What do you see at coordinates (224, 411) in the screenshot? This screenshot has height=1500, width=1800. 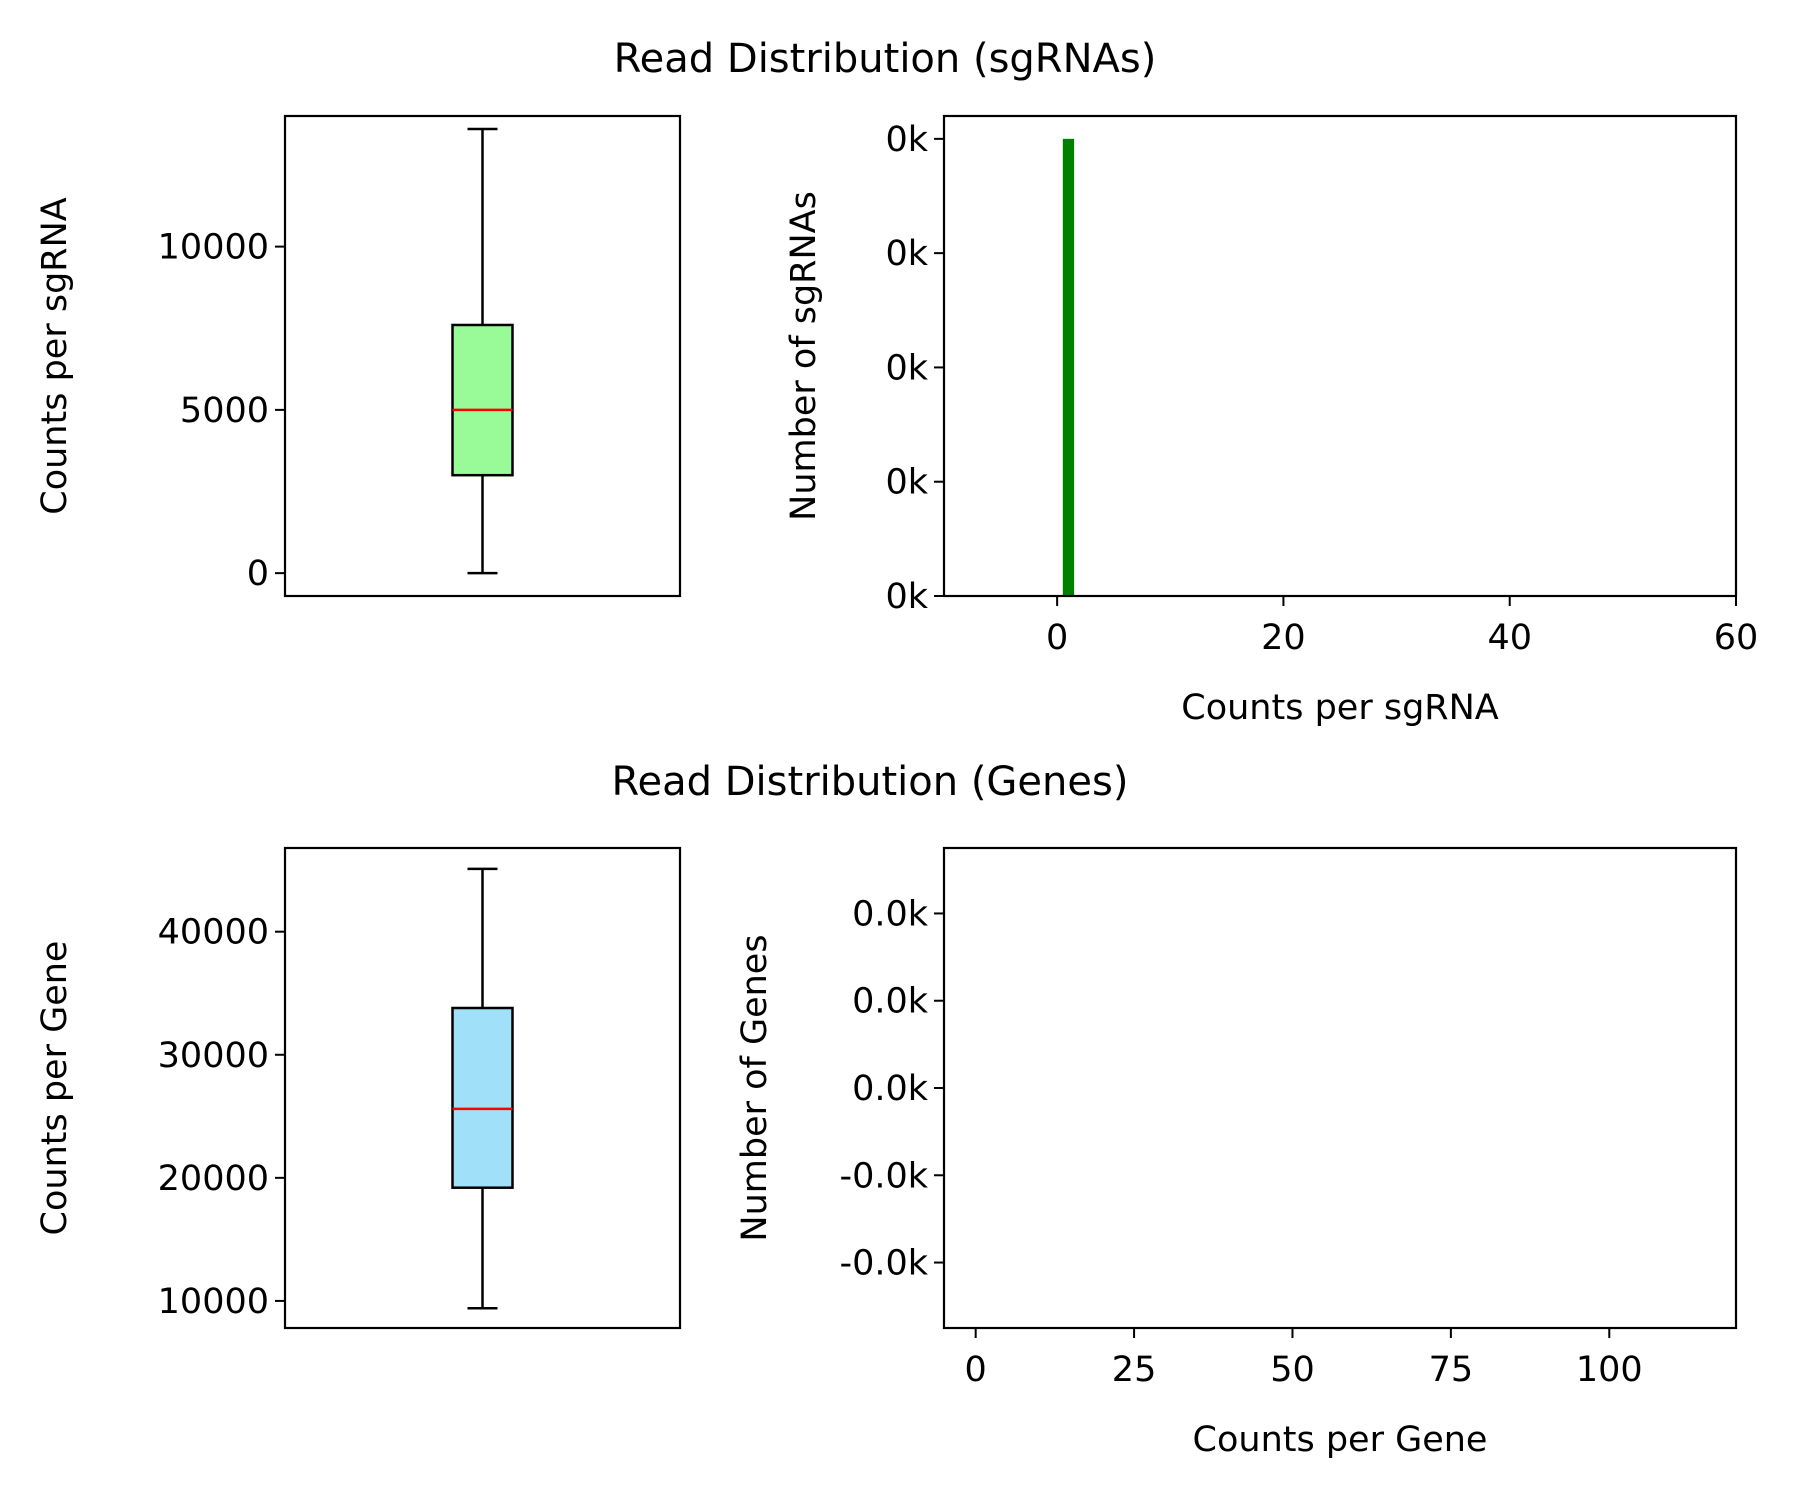 I see `y-tick-label: 5000` at bounding box center [224, 411].